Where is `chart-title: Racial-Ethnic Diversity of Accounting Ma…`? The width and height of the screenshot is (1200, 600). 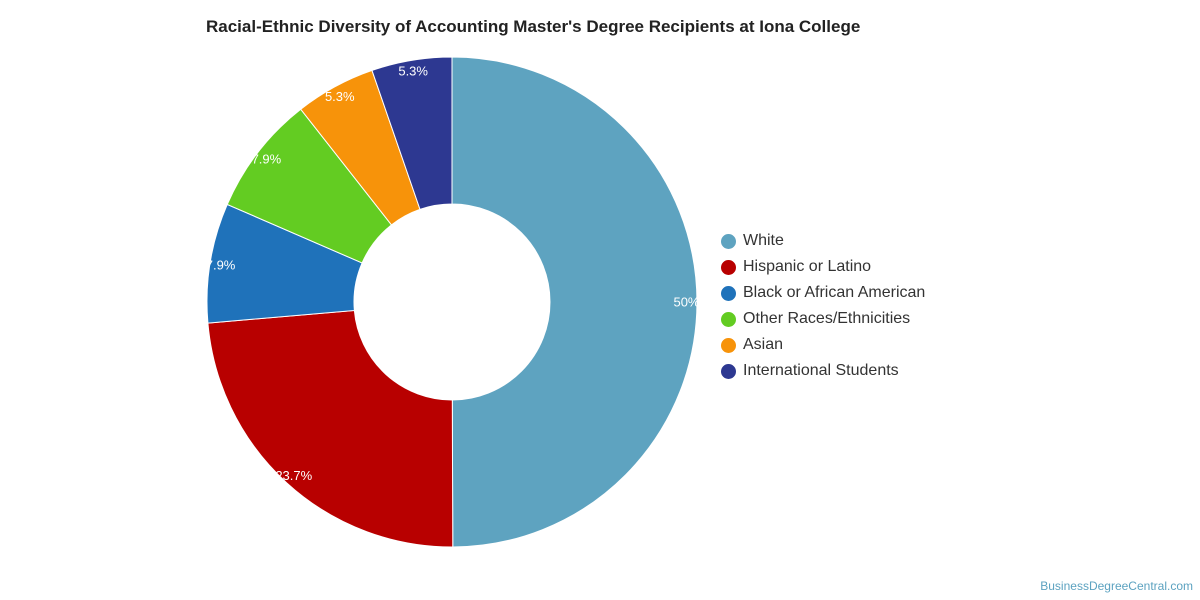 chart-title: Racial-Ethnic Diversity of Accounting Ma… is located at coordinates (533, 26).